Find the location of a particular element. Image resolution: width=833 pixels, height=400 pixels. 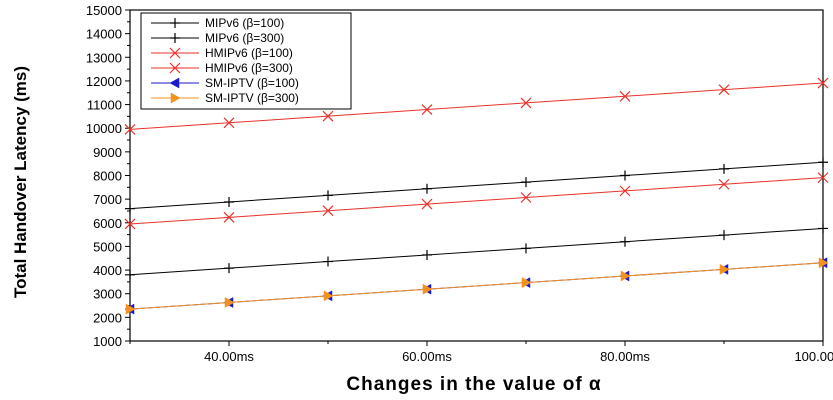

legend-item: HMIPv6 (β=300) is located at coordinates (222, 68).